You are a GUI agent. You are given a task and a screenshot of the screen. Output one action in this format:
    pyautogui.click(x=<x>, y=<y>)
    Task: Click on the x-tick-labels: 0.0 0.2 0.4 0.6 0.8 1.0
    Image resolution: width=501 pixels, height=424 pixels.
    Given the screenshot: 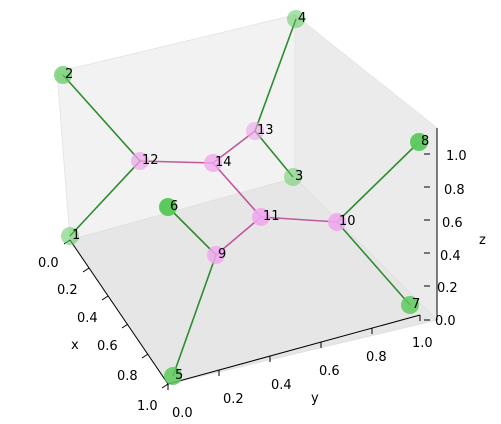 What is the action you would take?
    pyautogui.click(x=98, y=335)
    